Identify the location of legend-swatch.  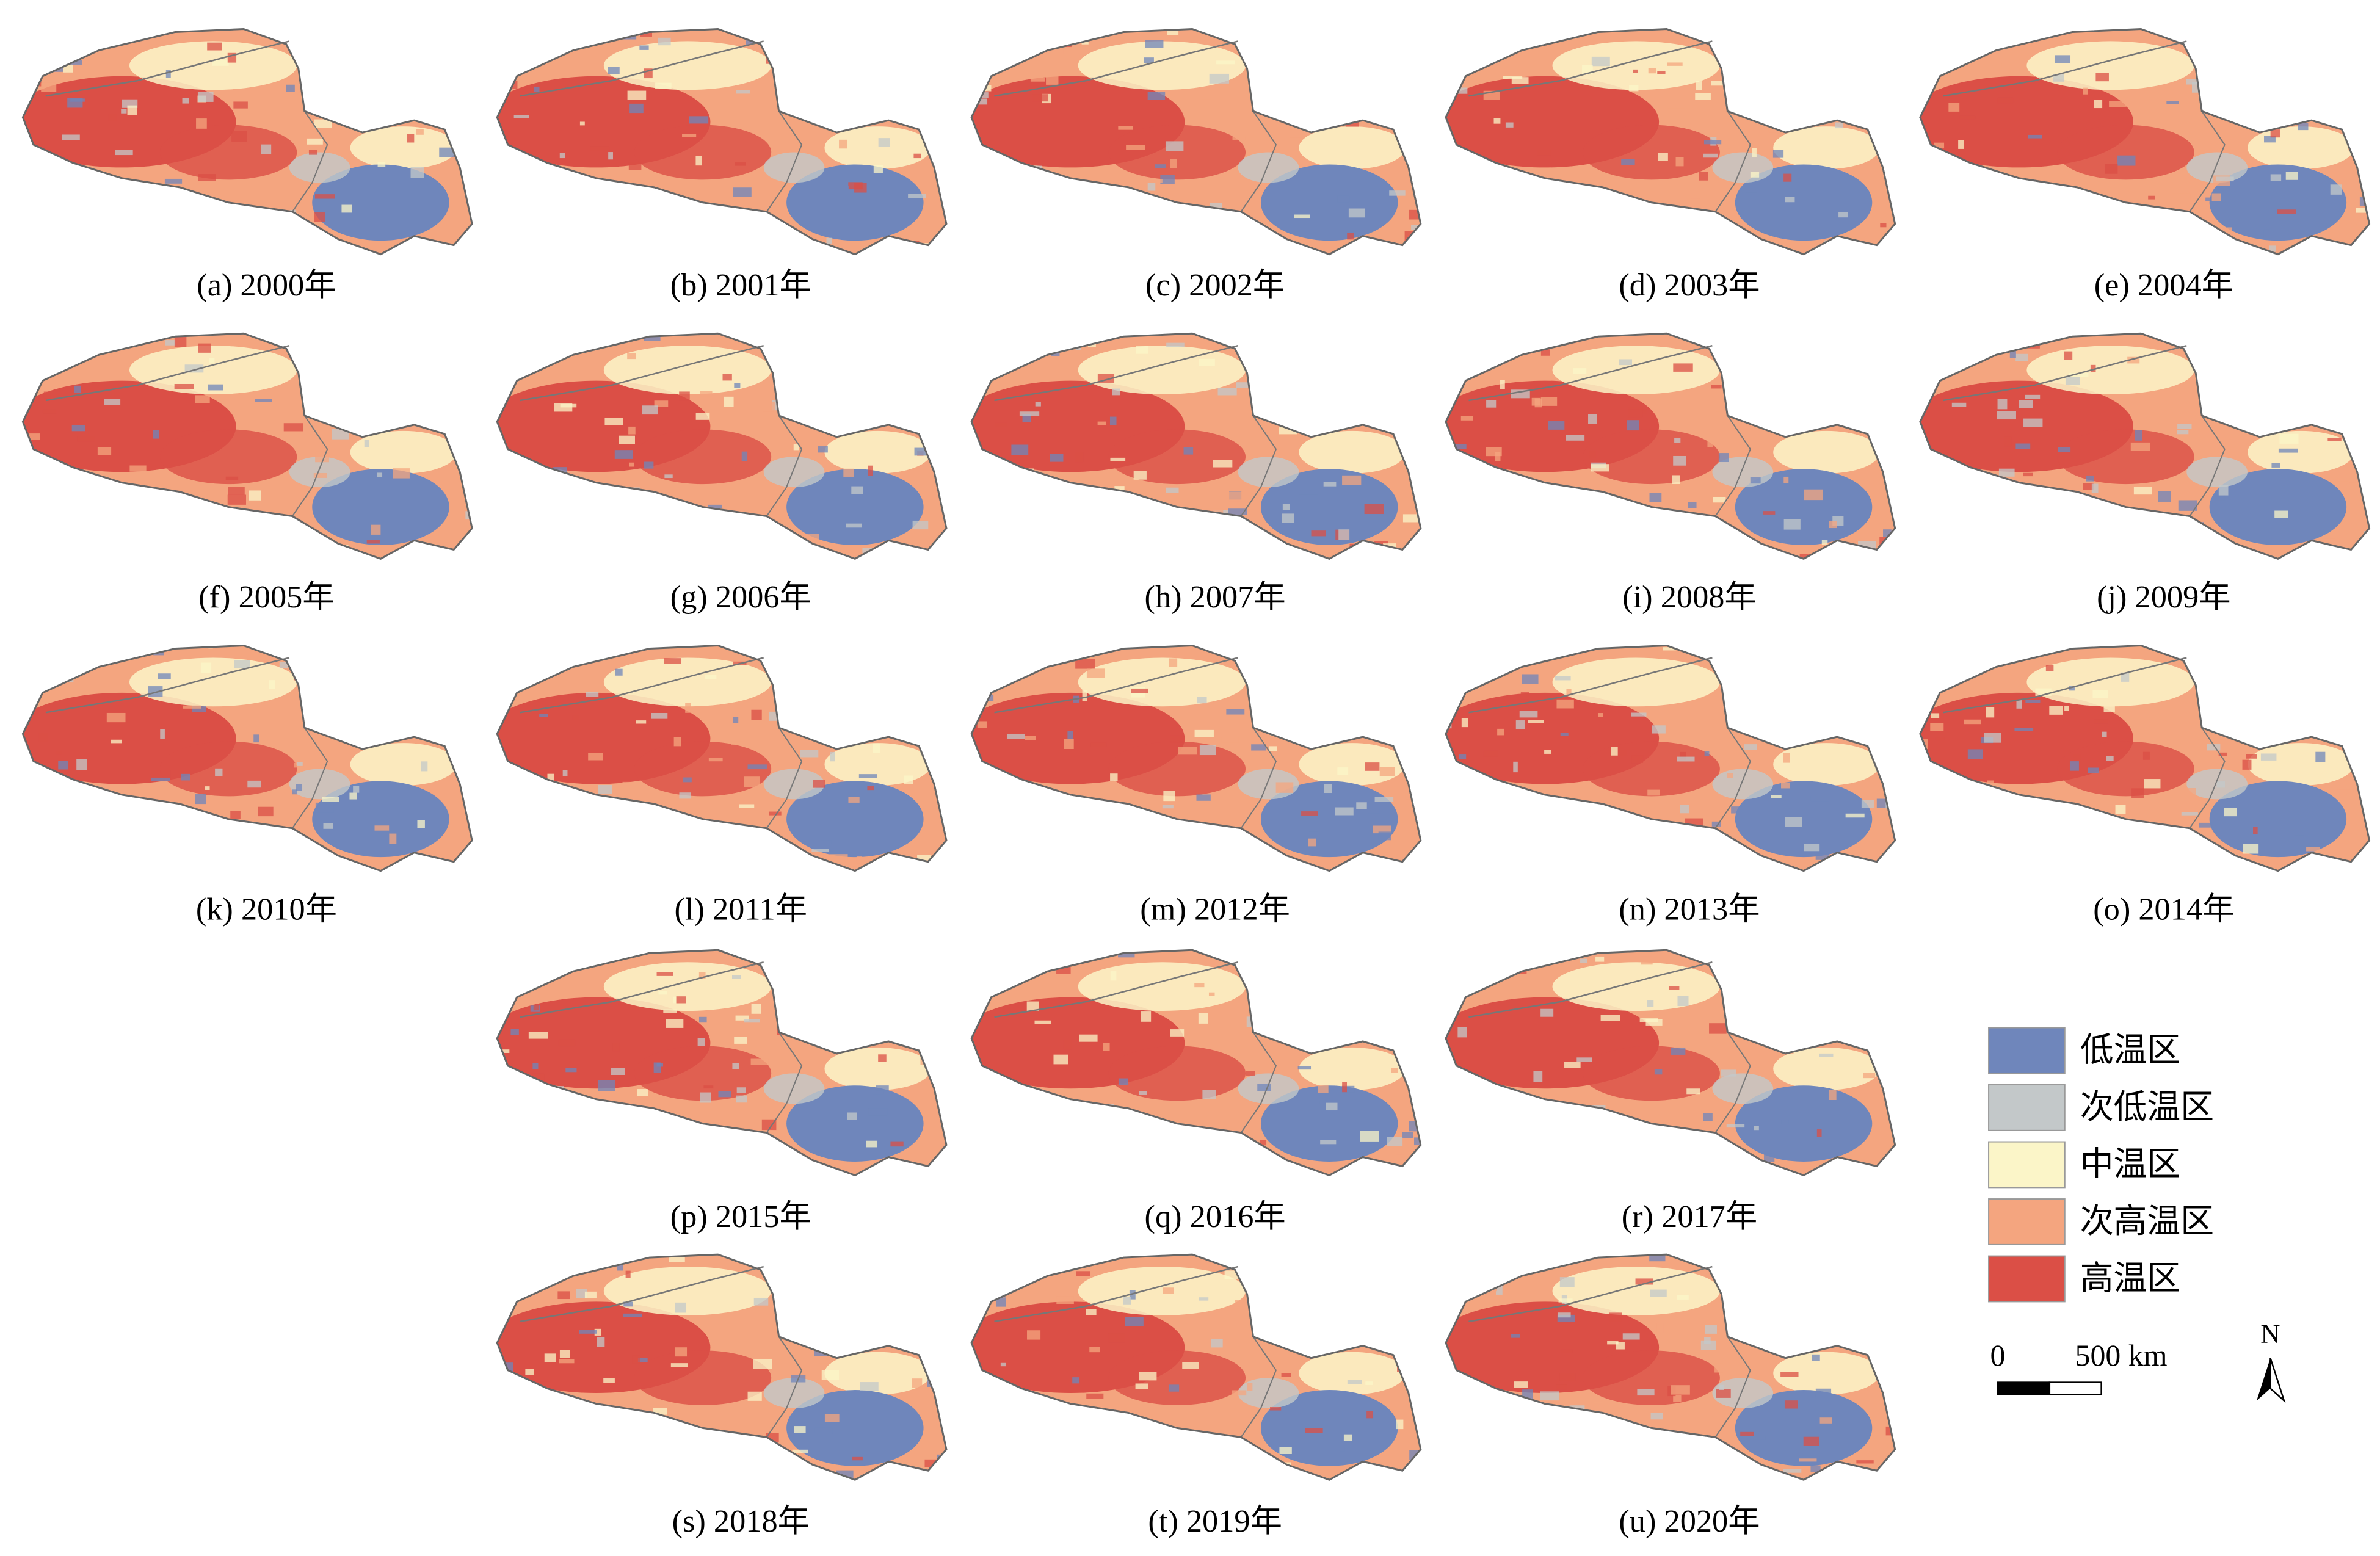
(2027, 1221).